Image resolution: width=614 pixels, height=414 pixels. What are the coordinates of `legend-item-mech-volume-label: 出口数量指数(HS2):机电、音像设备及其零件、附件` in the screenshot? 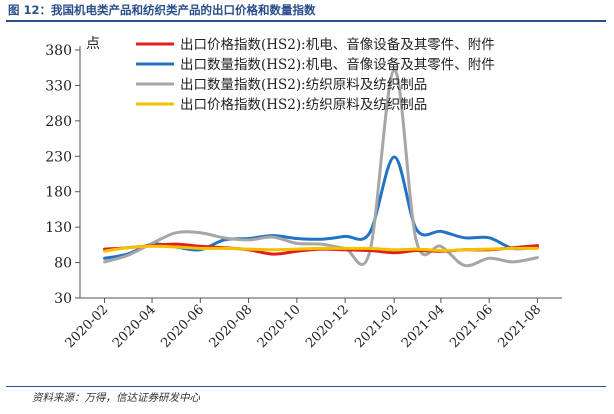 It's located at (337, 64).